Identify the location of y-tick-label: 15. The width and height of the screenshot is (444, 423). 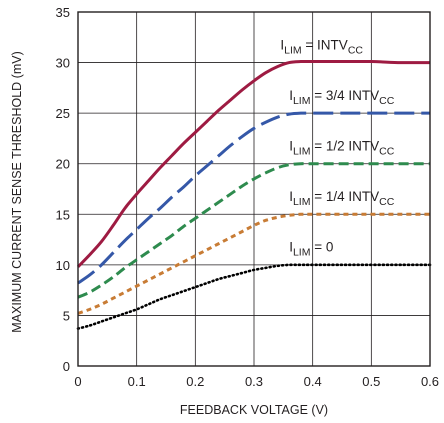
(63, 214).